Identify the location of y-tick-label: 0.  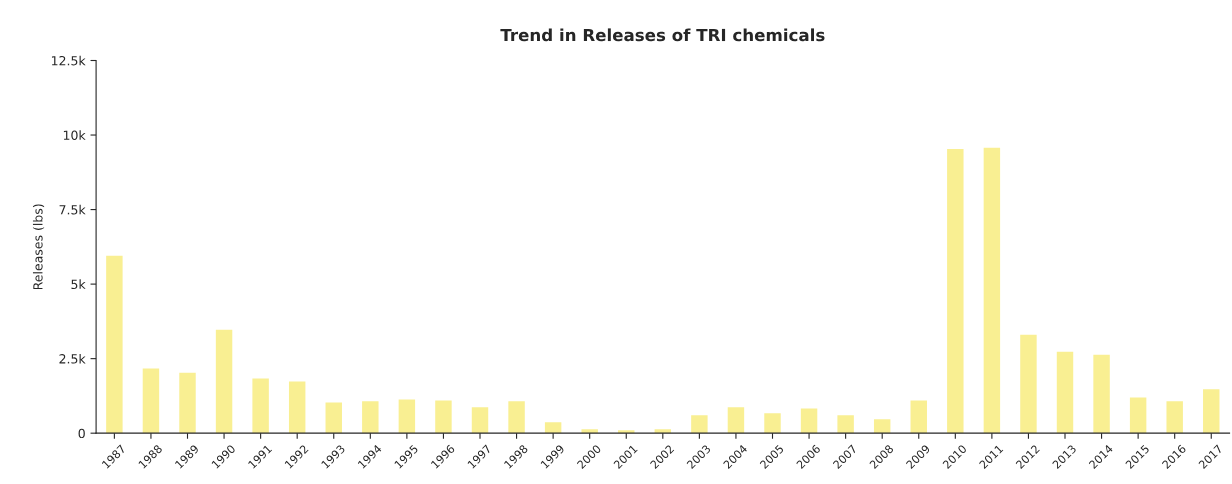
(81, 433).